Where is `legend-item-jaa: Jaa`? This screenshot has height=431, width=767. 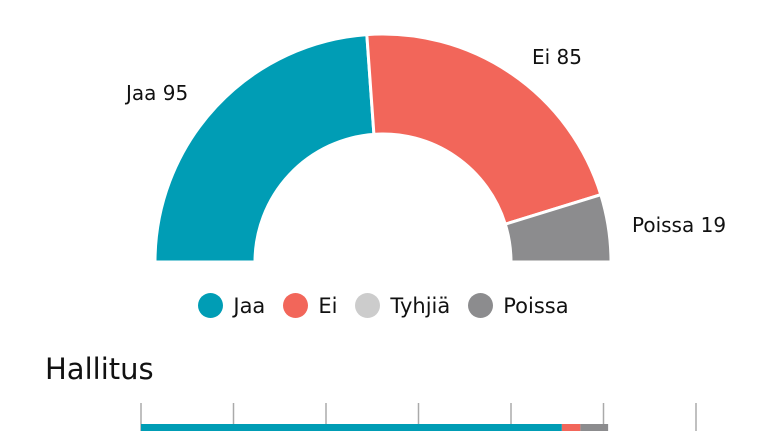 legend-item-jaa: Jaa is located at coordinates (231, 305).